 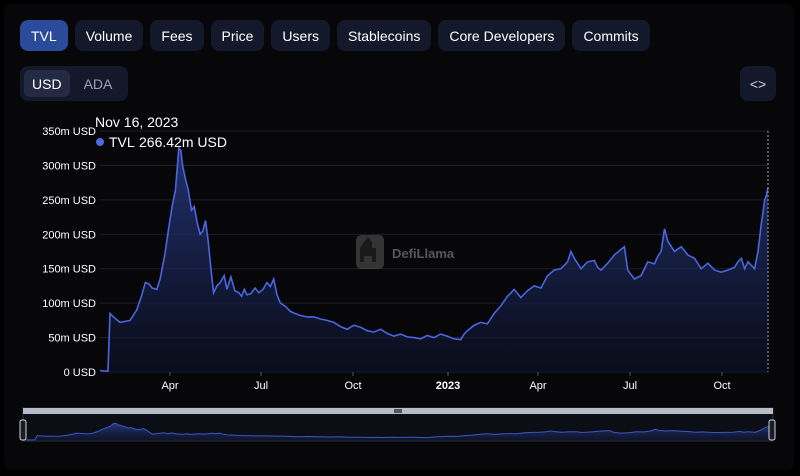 I want to click on embed-button: <>, so click(x=758, y=83).